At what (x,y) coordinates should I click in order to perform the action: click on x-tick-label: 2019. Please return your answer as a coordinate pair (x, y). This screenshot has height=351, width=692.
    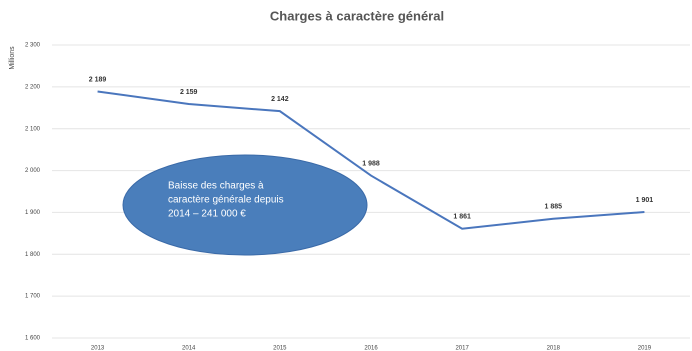
    Looking at the image, I should click on (645, 348).